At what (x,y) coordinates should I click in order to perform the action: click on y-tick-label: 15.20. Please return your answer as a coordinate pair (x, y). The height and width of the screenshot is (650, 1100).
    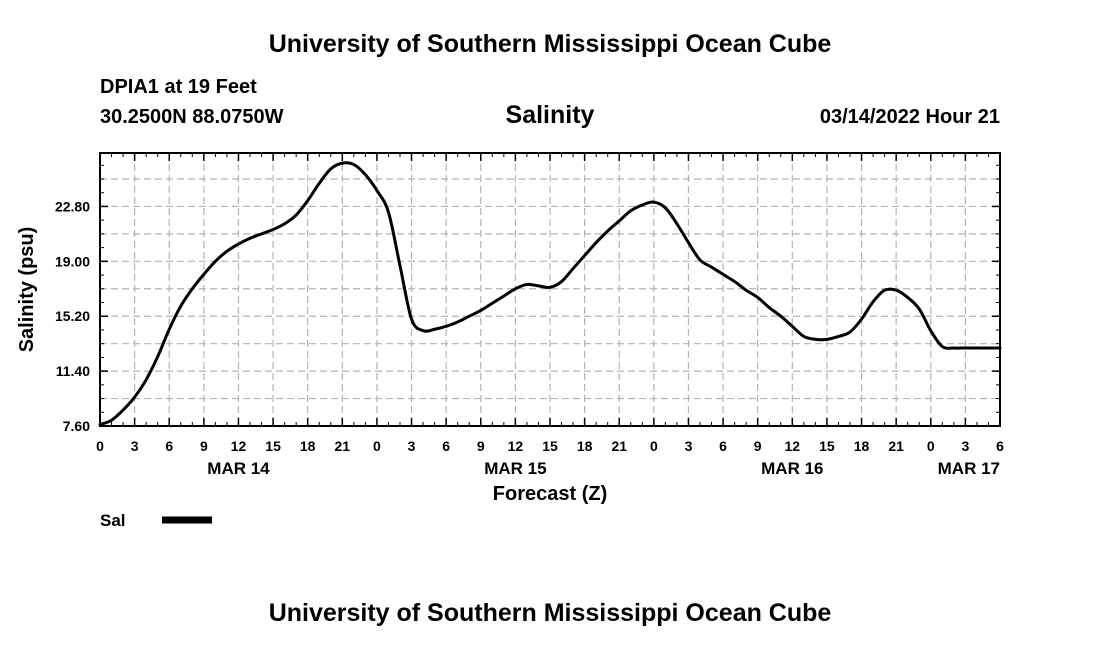
    Looking at the image, I should click on (72, 316).